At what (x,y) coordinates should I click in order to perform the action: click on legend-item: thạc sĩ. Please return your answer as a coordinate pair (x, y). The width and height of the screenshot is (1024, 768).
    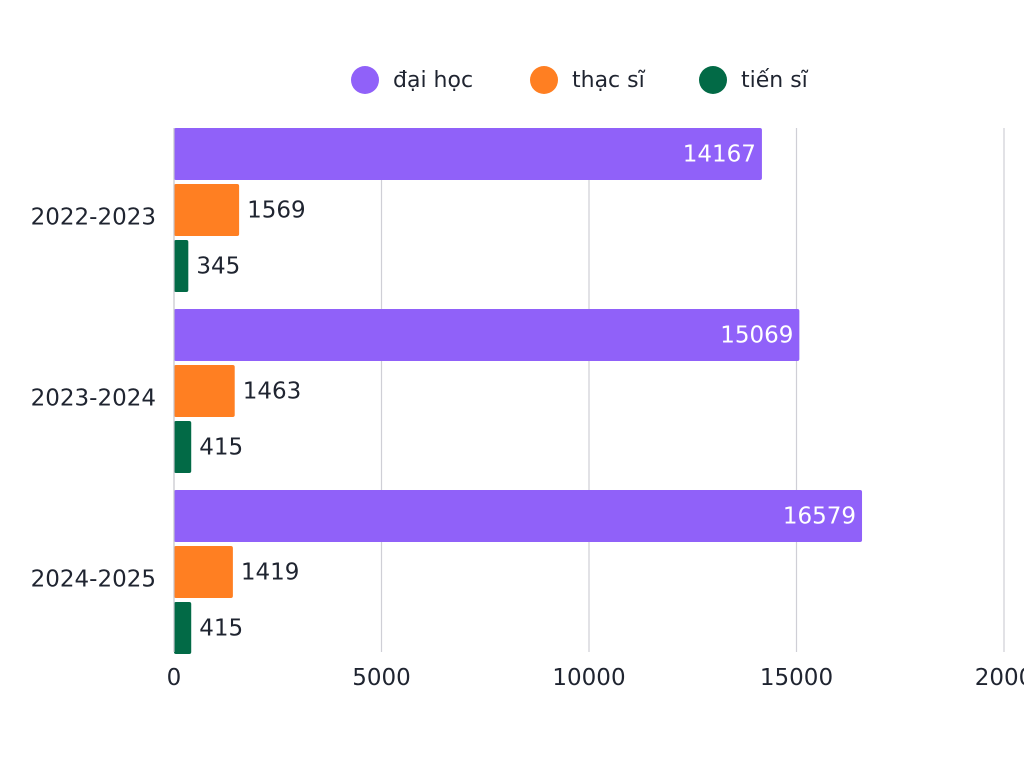
    Looking at the image, I should click on (588, 80).